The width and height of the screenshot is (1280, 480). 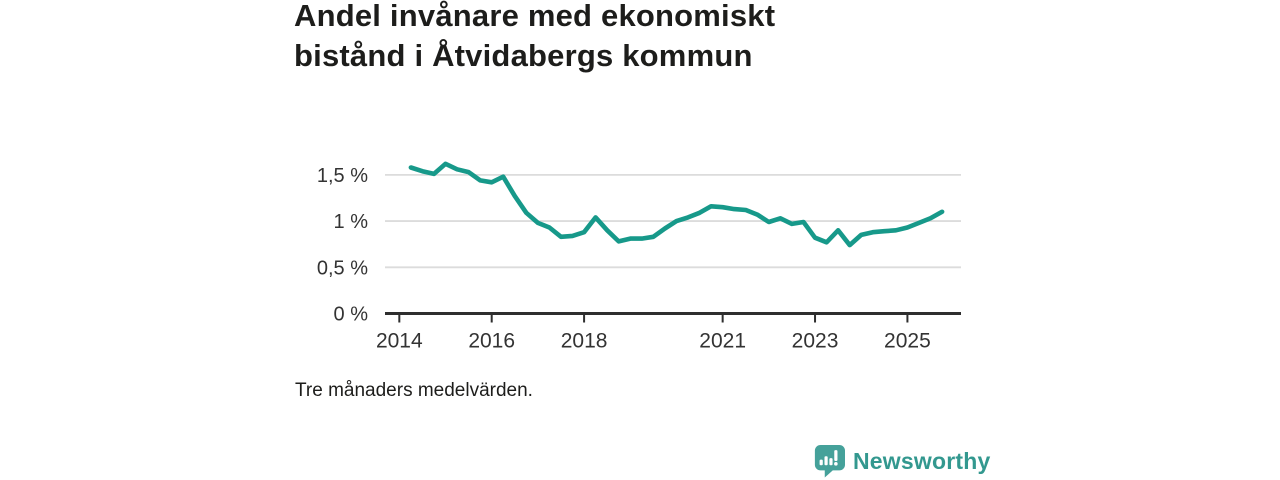 I want to click on y-tick-label: 0 %, so click(x=351, y=315).